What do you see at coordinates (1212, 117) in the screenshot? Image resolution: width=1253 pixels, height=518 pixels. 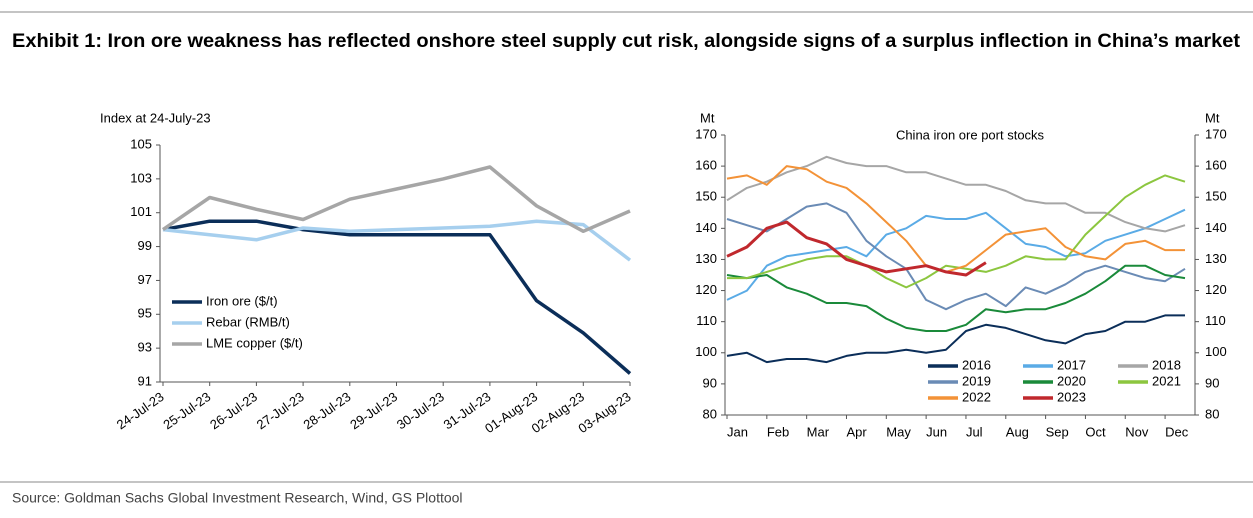 I see `y2-axis-label: Mt` at bounding box center [1212, 117].